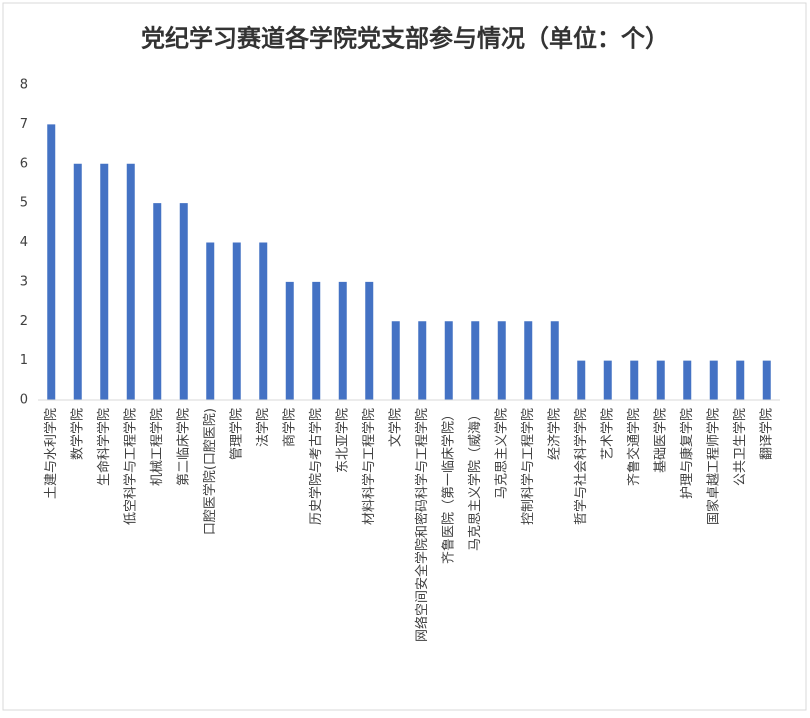  Describe the element at coordinates (554, 434) in the screenshot. I see `x-tick-label: 经济学院` at that location.